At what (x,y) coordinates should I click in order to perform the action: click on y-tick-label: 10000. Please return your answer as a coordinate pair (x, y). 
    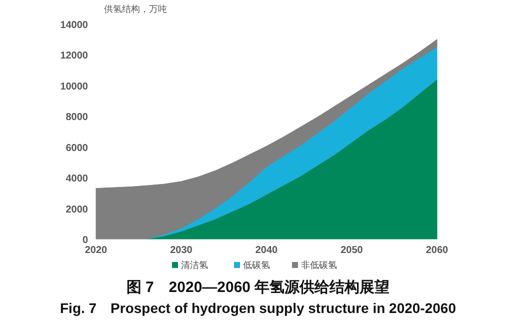
    Looking at the image, I should click on (74, 86).